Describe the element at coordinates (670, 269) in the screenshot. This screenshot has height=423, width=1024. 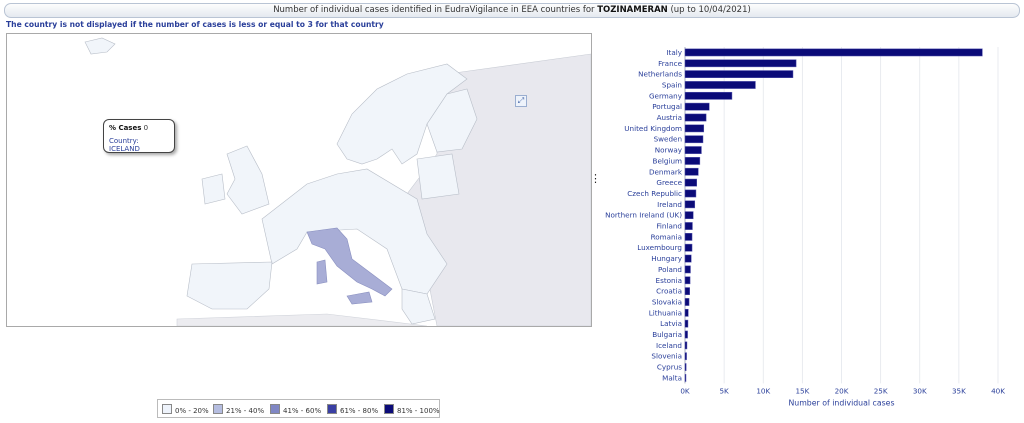
I see `category-label: Poland` at that location.